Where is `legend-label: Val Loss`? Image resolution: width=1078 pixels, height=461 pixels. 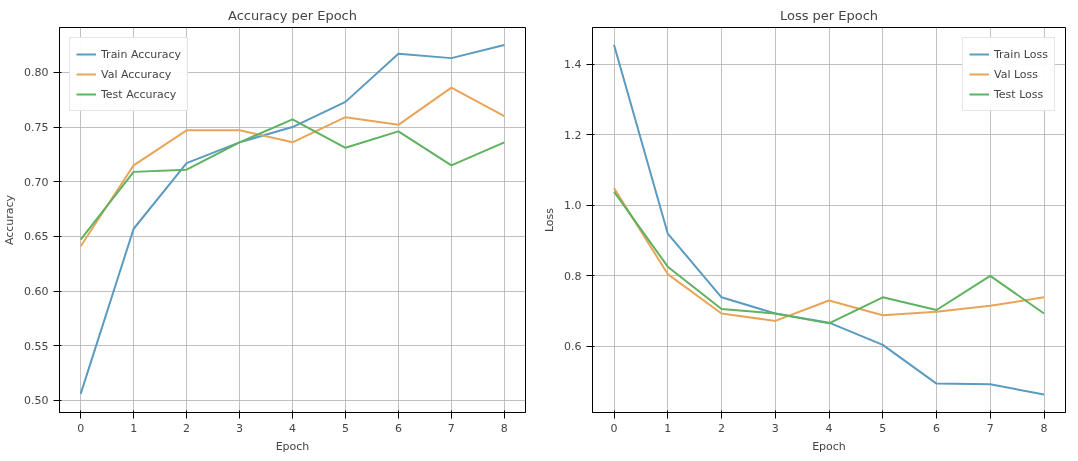 legend-label: Val Loss is located at coordinates (1016, 74).